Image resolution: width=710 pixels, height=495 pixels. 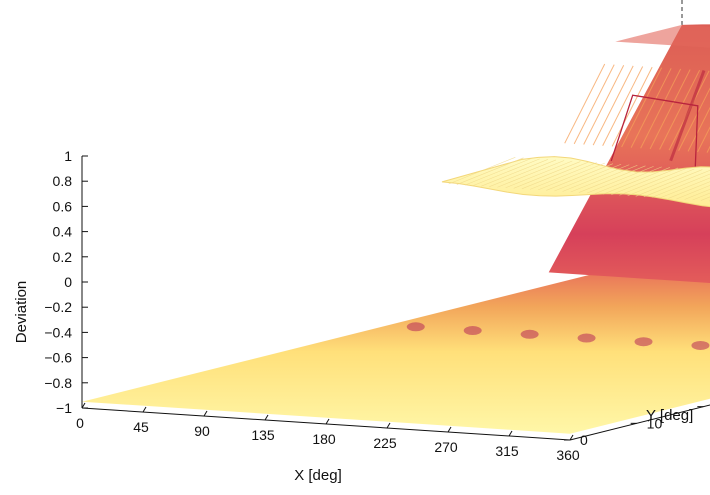 I want to click on z-tick-label: 0.2, so click(x=63, y=257).